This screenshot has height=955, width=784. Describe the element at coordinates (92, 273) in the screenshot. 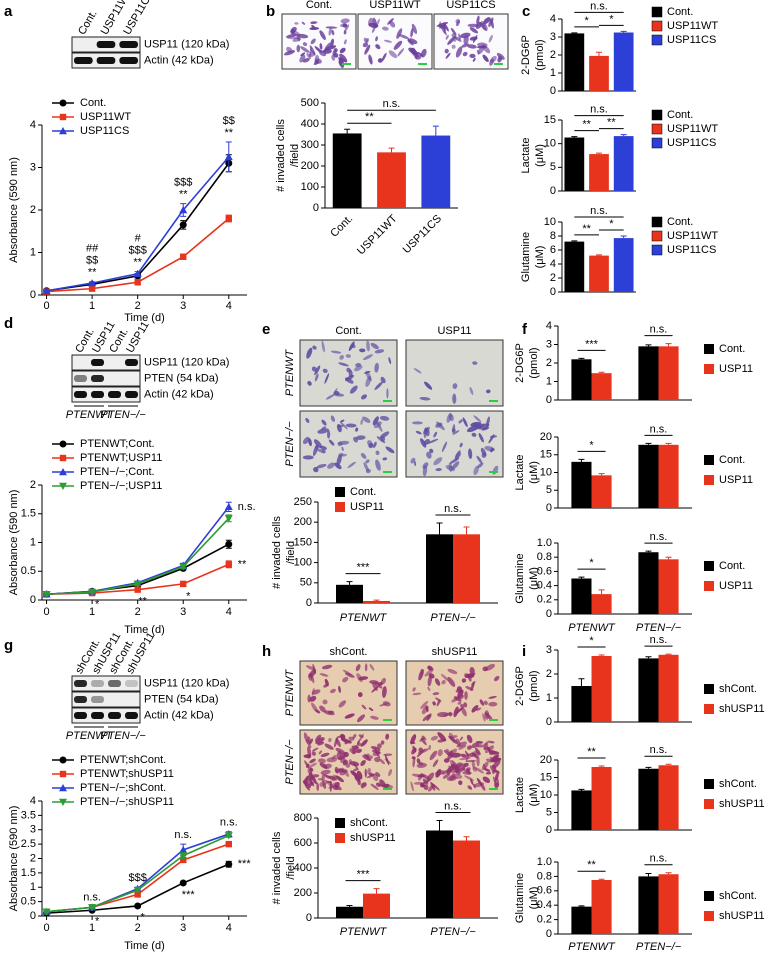

I see `annotation: **` at that location.